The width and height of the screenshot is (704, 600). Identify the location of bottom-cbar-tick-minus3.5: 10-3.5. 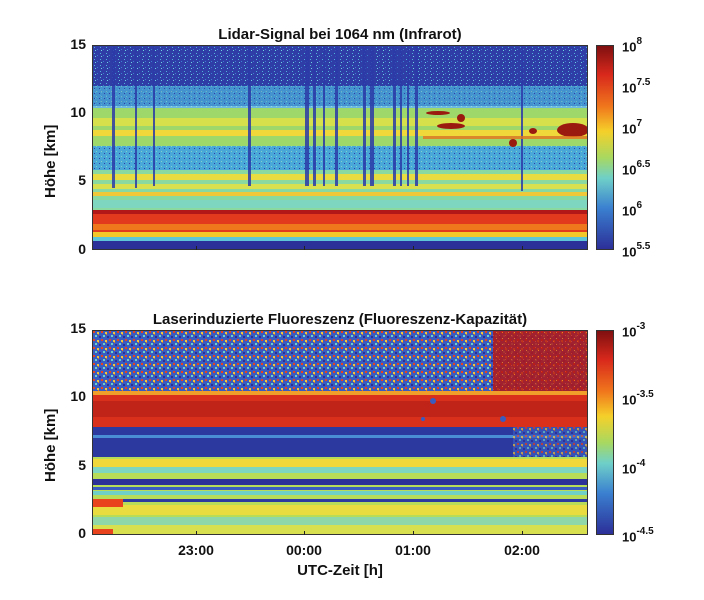
(638, 398).